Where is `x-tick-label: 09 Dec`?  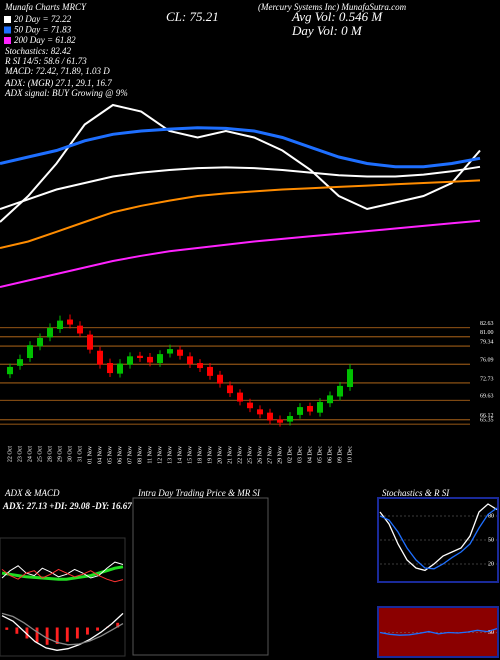 x-tick-label: 09 Dec is located at coordinates (340, 454).